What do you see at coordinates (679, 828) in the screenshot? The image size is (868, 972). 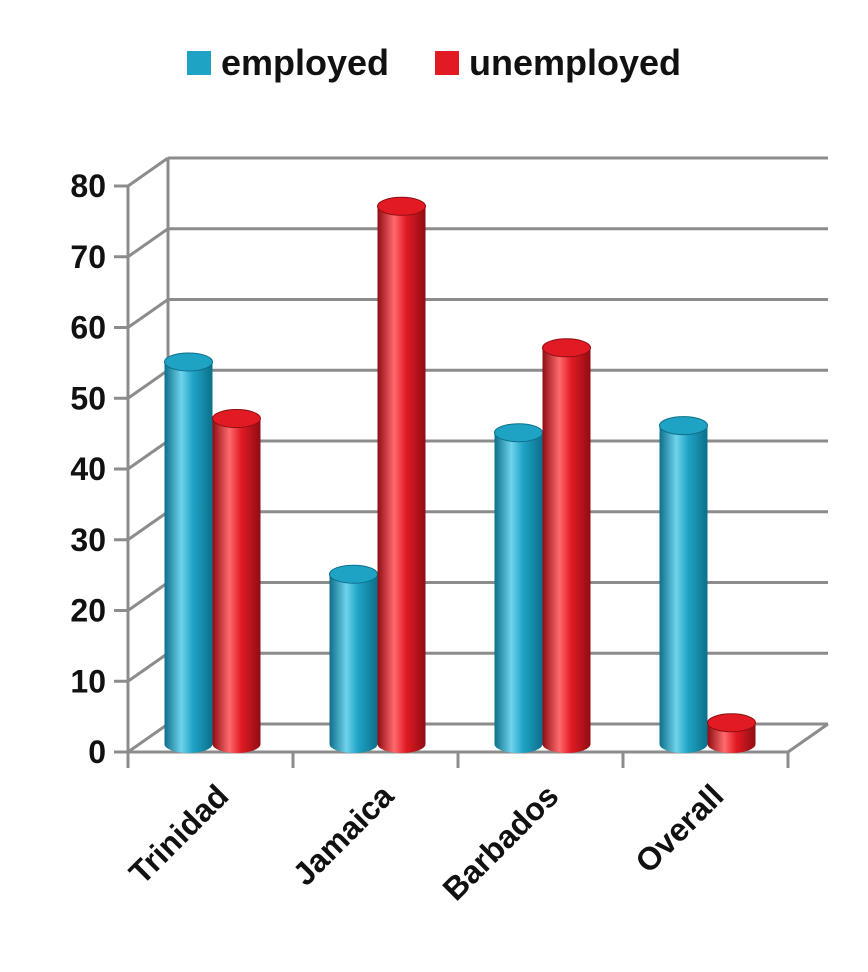 I see `x-tick-label-overall: Overall` at bounding box center [679, 828].